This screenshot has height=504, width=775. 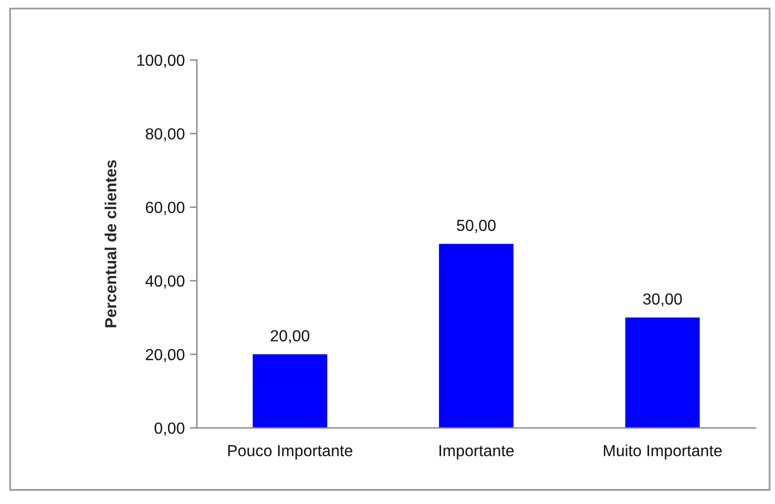 What do you see at coordinates (476, 226) in the screenshot?
I see `data-label: 50,00` at bounding box center [476, 226].